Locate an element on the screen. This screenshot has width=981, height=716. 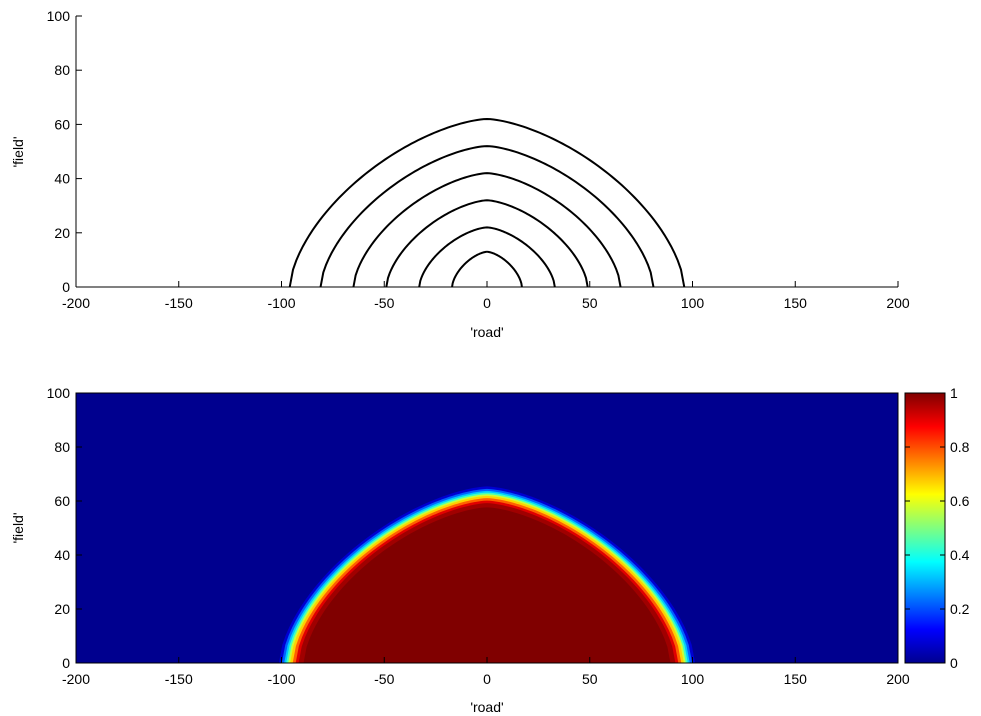
contour-y-tick-label: 40 is located at coordinates (62, 179).